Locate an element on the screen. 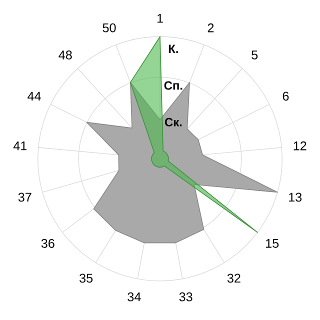 Image resolution: width=320 pixels, height=320 pixels. spoke-label: 41 is located at coordinates (20, 145).